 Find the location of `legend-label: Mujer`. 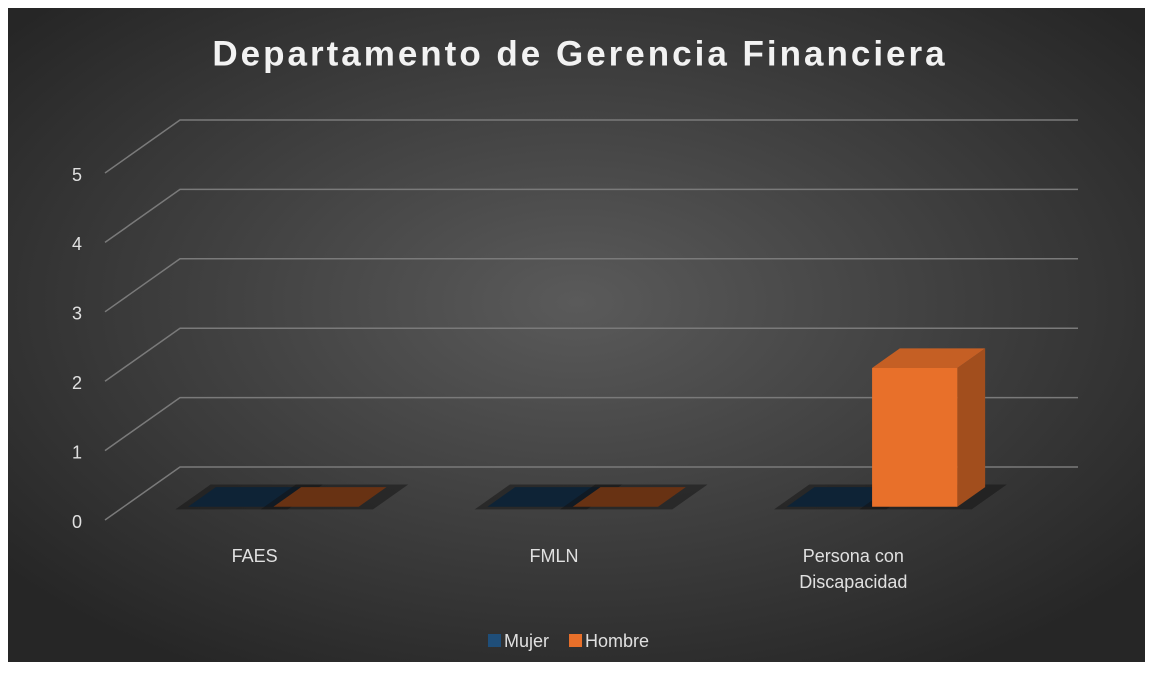

legend-label: Mujer is located at coordinates (526, 641).